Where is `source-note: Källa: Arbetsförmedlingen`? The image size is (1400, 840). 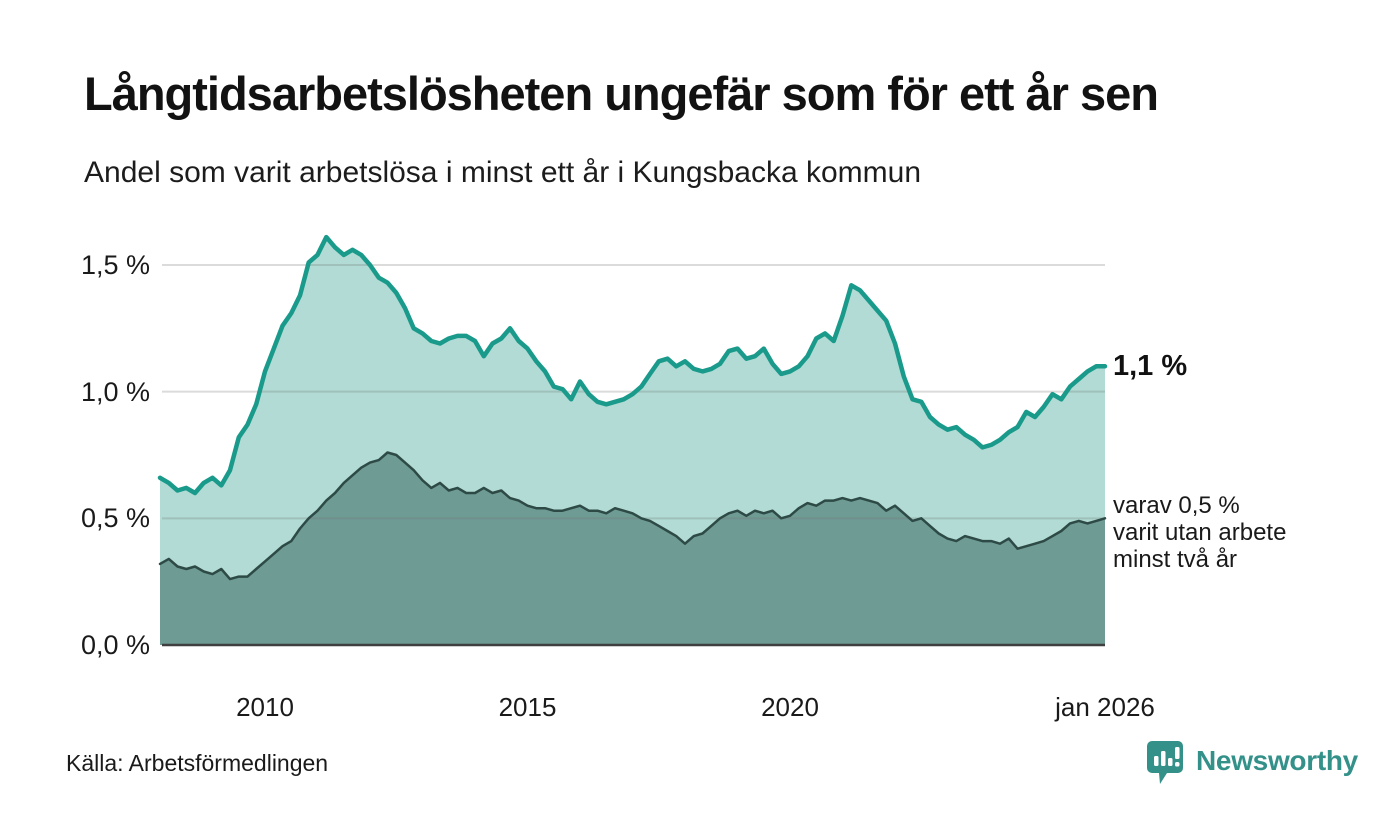
source-note: Källa: Arbetsförmedlingen is located at coordinates (197, 763).